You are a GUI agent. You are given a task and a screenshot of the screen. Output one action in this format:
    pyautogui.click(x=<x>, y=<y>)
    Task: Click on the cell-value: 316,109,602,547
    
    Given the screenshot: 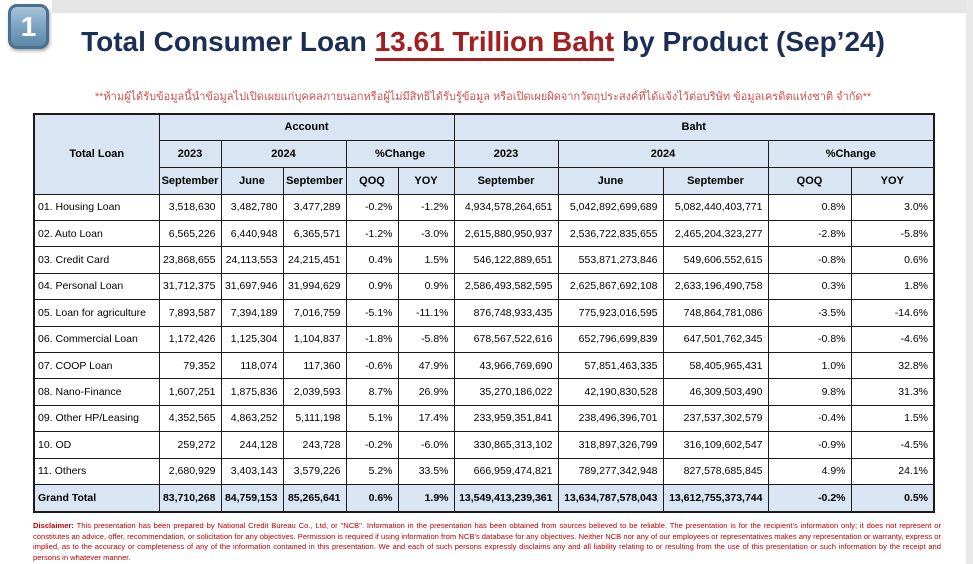 What is the action you would take?
    pyautogui.click(x=715, y=445)
    